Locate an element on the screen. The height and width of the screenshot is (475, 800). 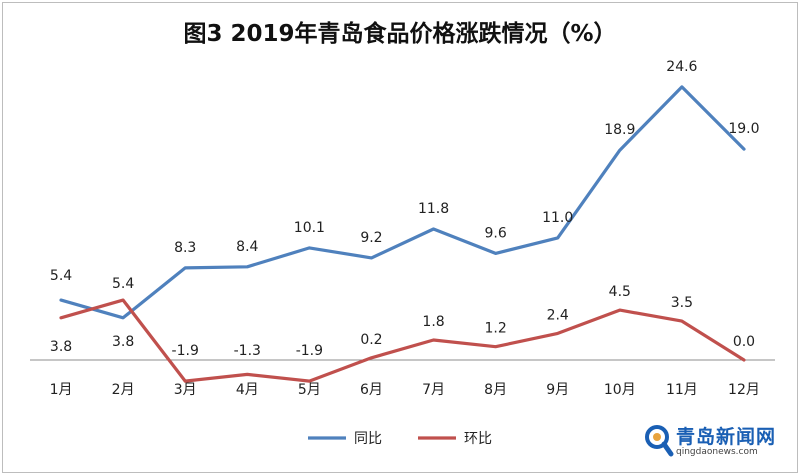
chart-title: 图3 2019年青岛食品价格涨跌情况（%） is located at coordinates (400, 34).